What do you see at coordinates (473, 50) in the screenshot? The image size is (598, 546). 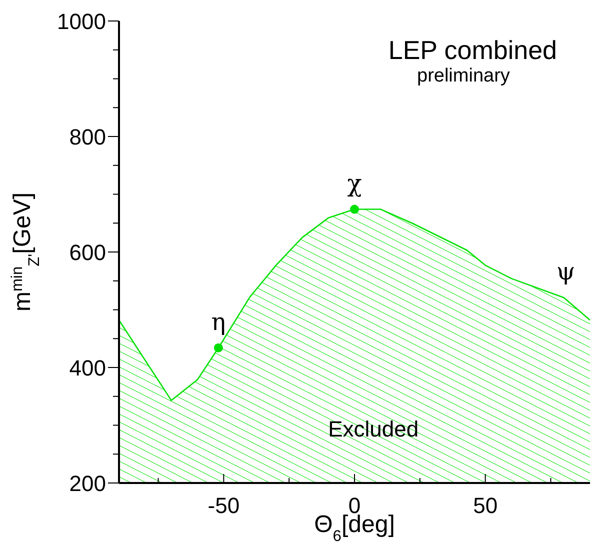 I see `annotation: LEP combined` at bounding box center [473, 50].